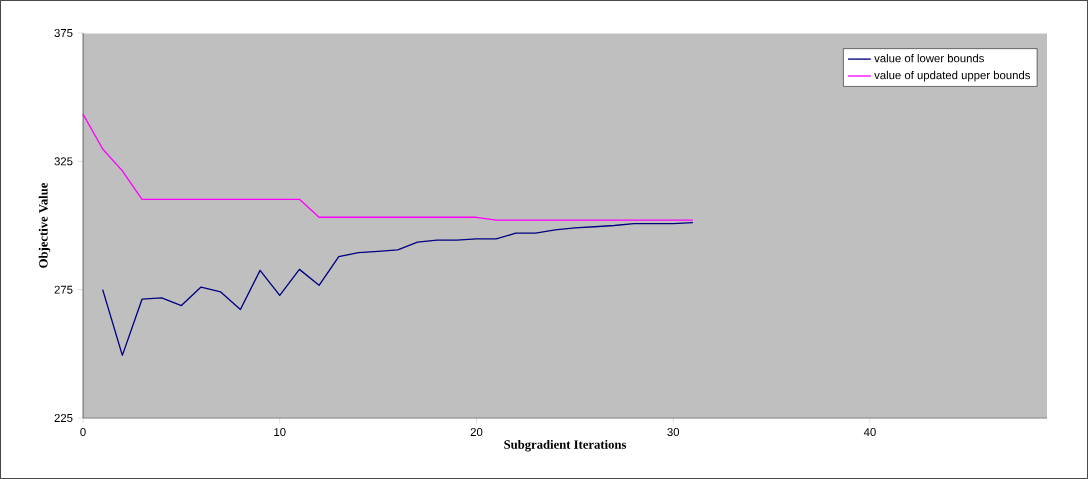 Image resolution: width=1088 pixels, height=479 pixels. I want to click on y-tick-label: 225, so click(63, 418).